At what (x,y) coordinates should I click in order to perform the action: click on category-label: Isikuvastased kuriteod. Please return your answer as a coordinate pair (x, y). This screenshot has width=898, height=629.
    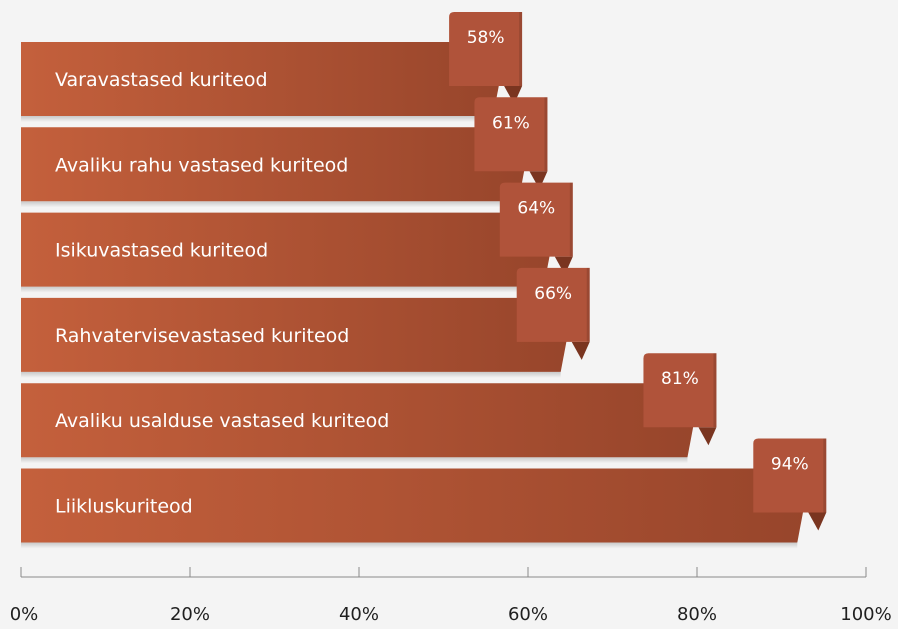
    Looking at the image, I should click on (161, 251).